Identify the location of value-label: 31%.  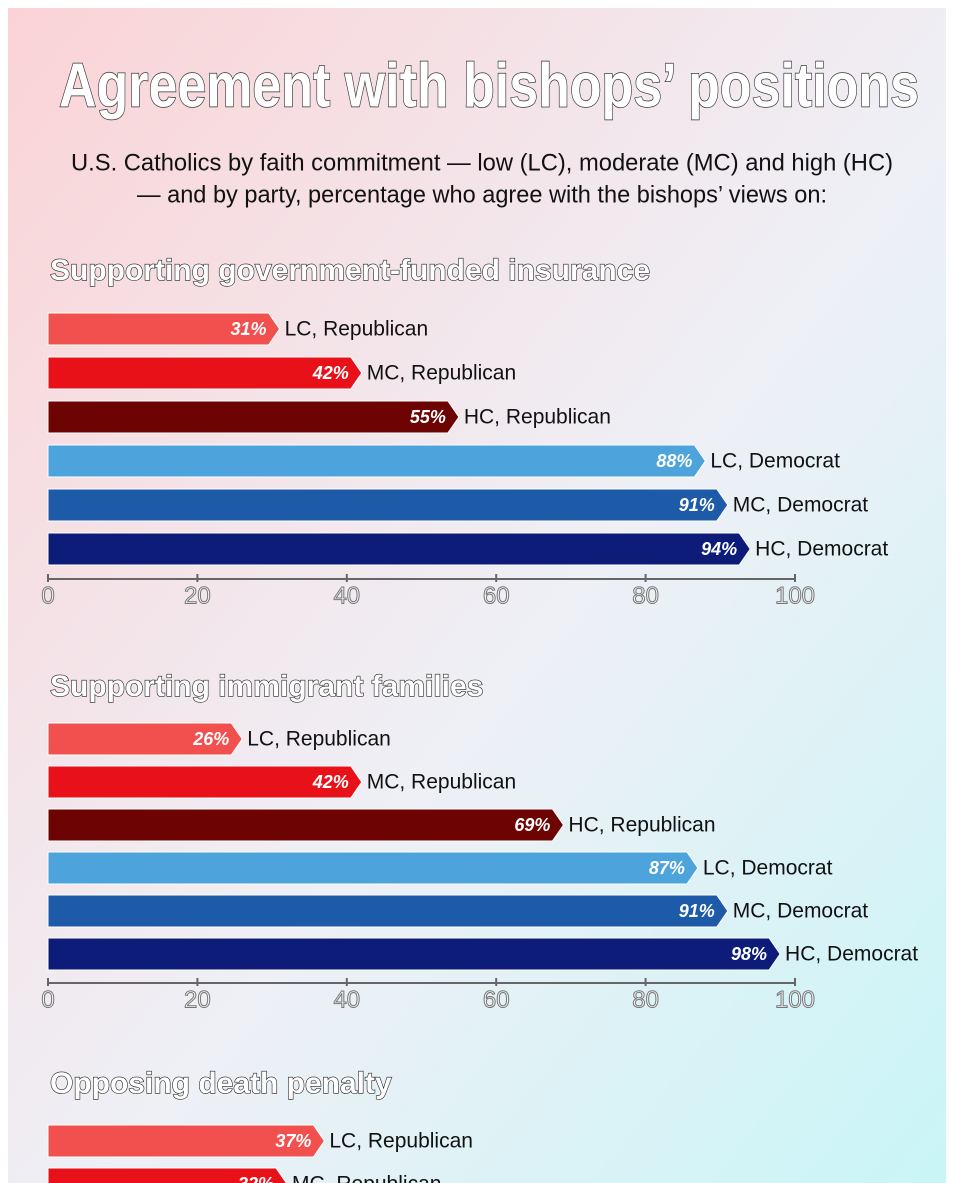
(249, 329).